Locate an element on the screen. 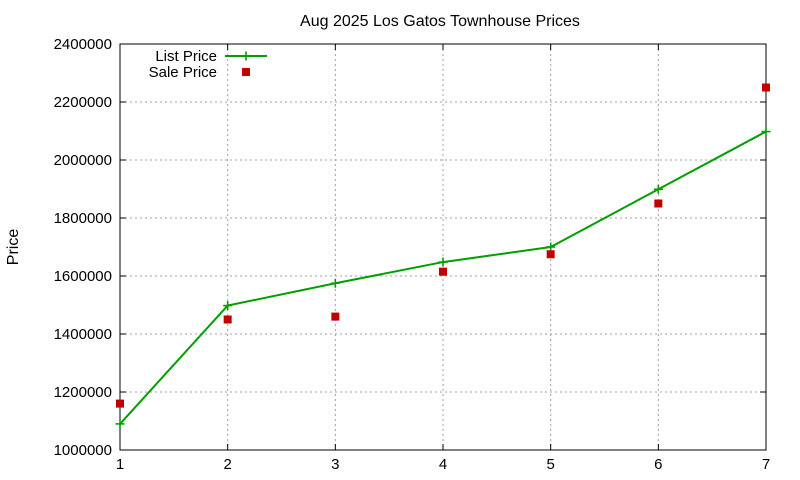  x-tick-label: 3 is located at coordinates (335, 464).